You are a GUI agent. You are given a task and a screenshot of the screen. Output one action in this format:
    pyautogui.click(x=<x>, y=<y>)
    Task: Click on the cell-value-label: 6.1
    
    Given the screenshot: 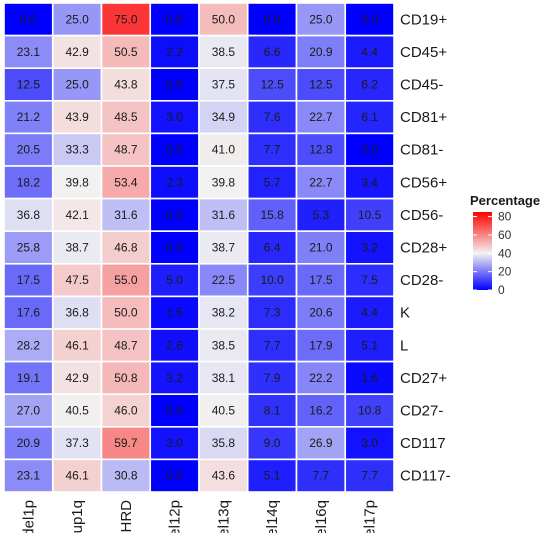 What is the action you would take?
    pyautogui.click(x=369, y=117)
    